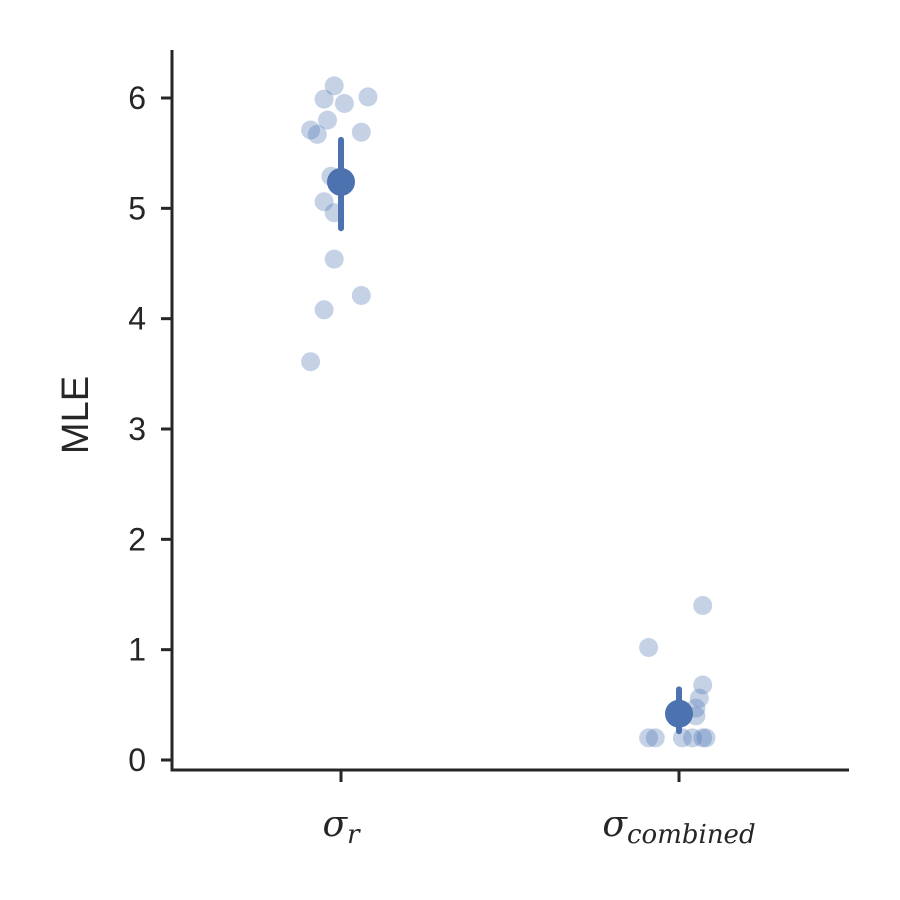 The image size is (900, 900). What do you see at coordinates (150, 429) in the screenshot?
I see `y-ticks: 0 1 2 3 4 5 6` at bounding box center [150, 429].